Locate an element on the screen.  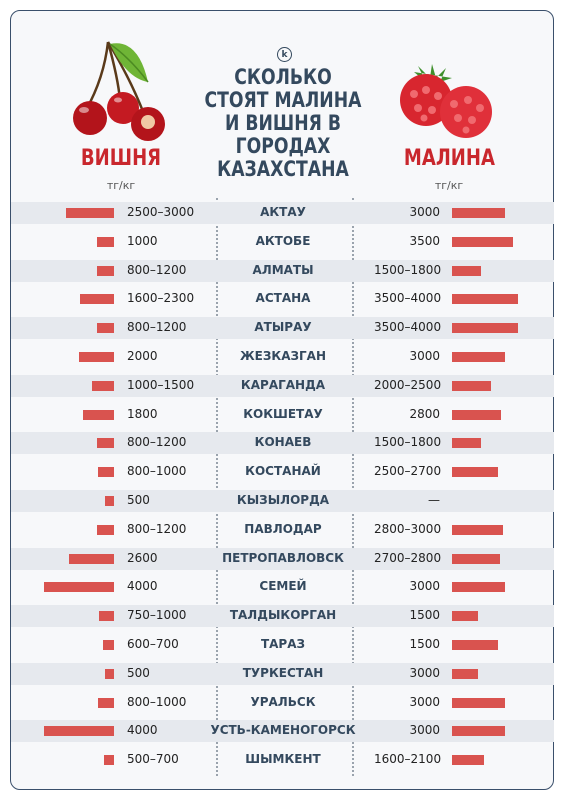
raspberry-icon is located at coordinates (446, 101).